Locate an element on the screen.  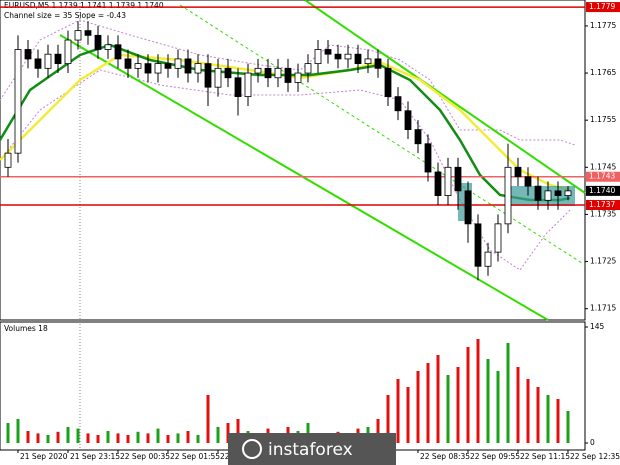
x-tick-label: 21 Sep 2020 is located at coordinates (44, 456).